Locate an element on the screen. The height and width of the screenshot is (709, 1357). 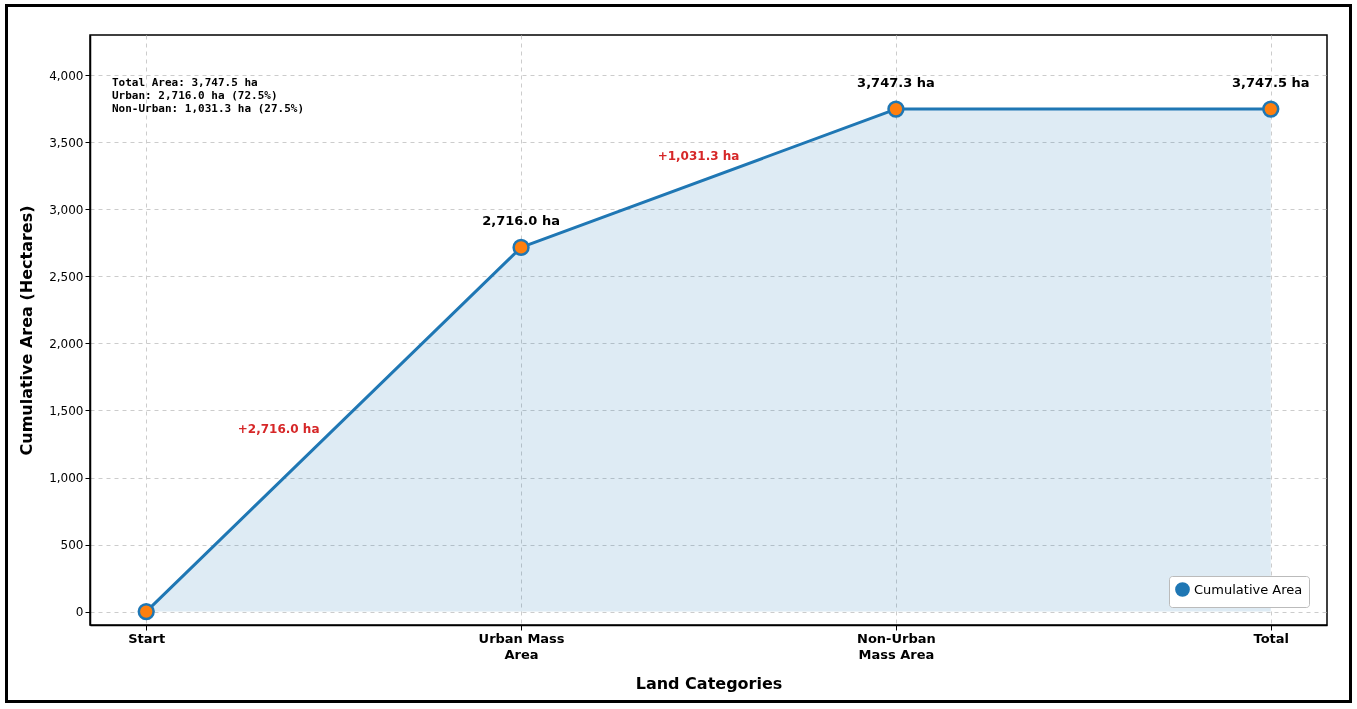
x-tick-label: Start is located at coordinates (147, 638).